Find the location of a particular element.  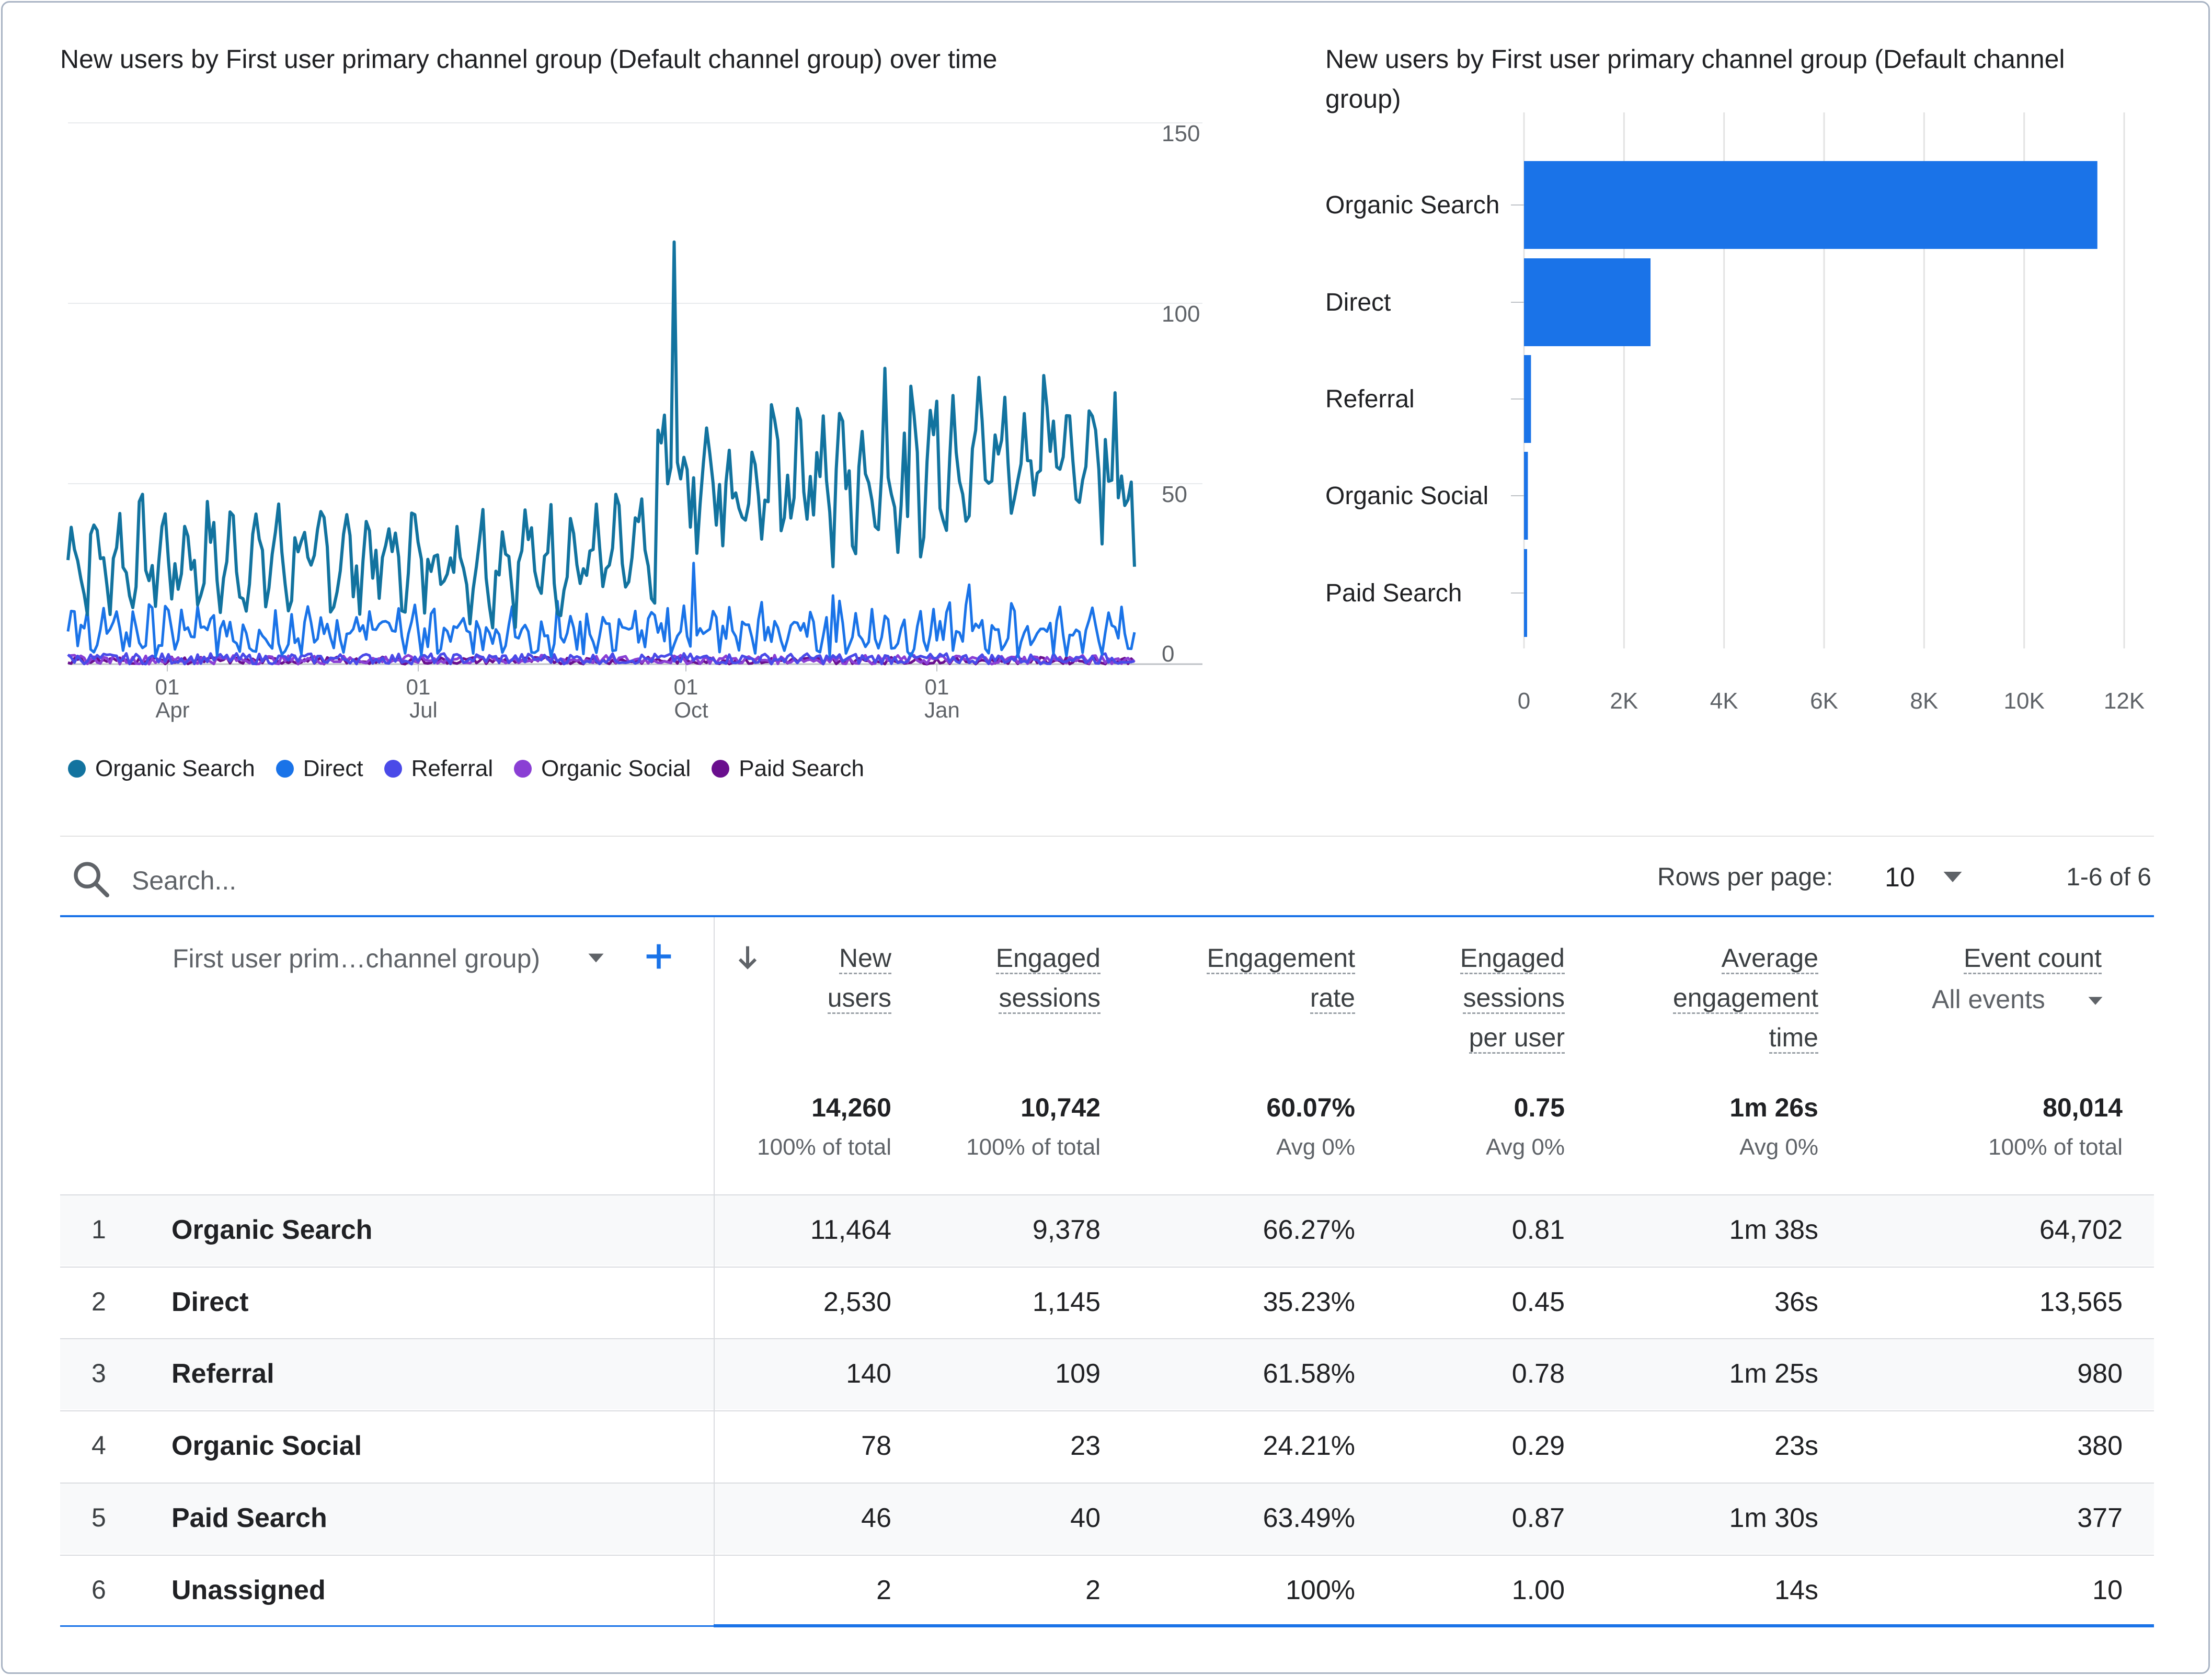

legend-label: Referral is located at coordinates (452, 768).